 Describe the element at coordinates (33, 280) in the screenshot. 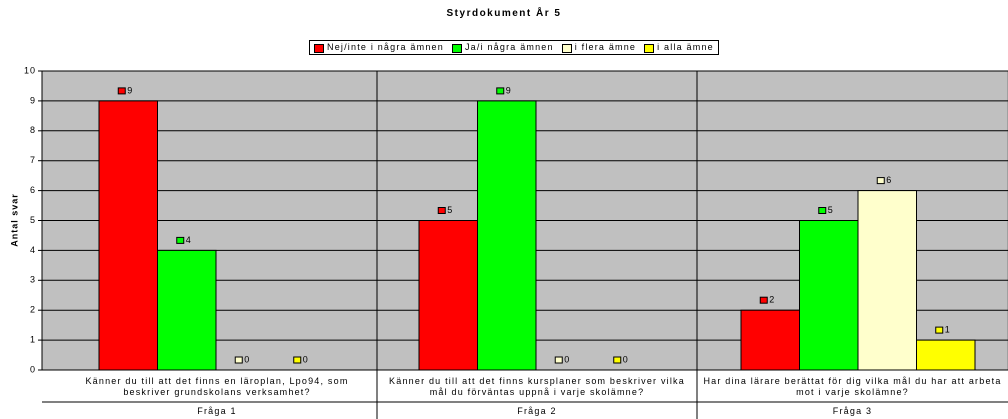

I see `y-tick-label: 3` at that location.